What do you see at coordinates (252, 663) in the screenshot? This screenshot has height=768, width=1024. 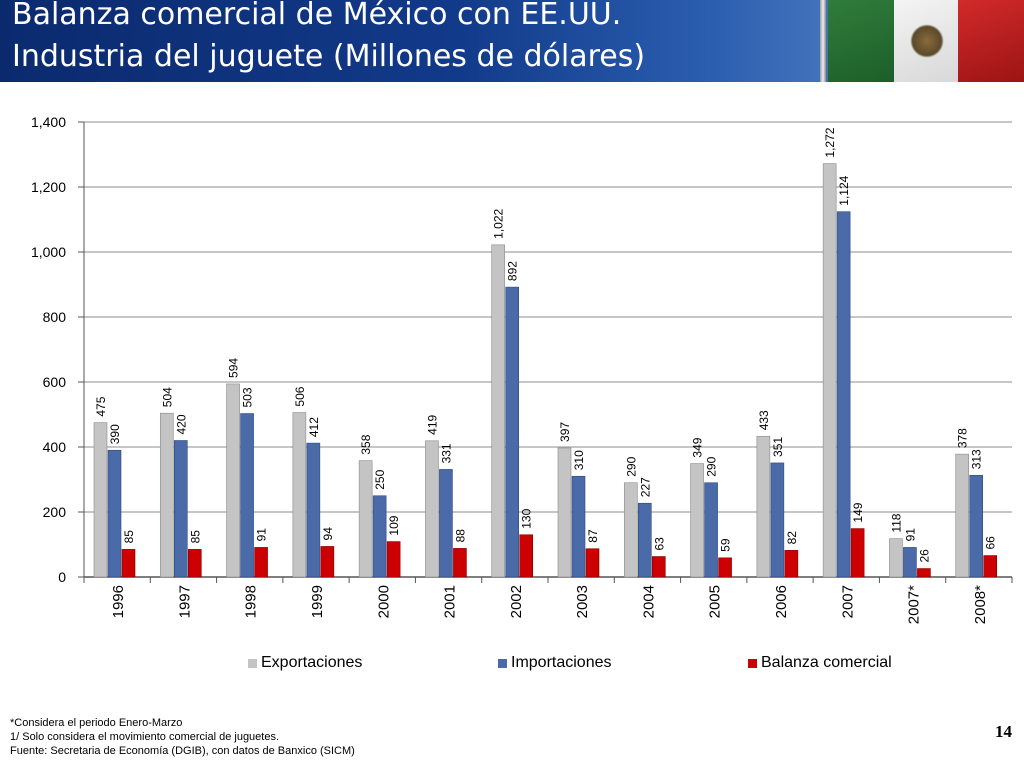 I see `legend-swatch-exportaciones` at bounding box center [252, 663].